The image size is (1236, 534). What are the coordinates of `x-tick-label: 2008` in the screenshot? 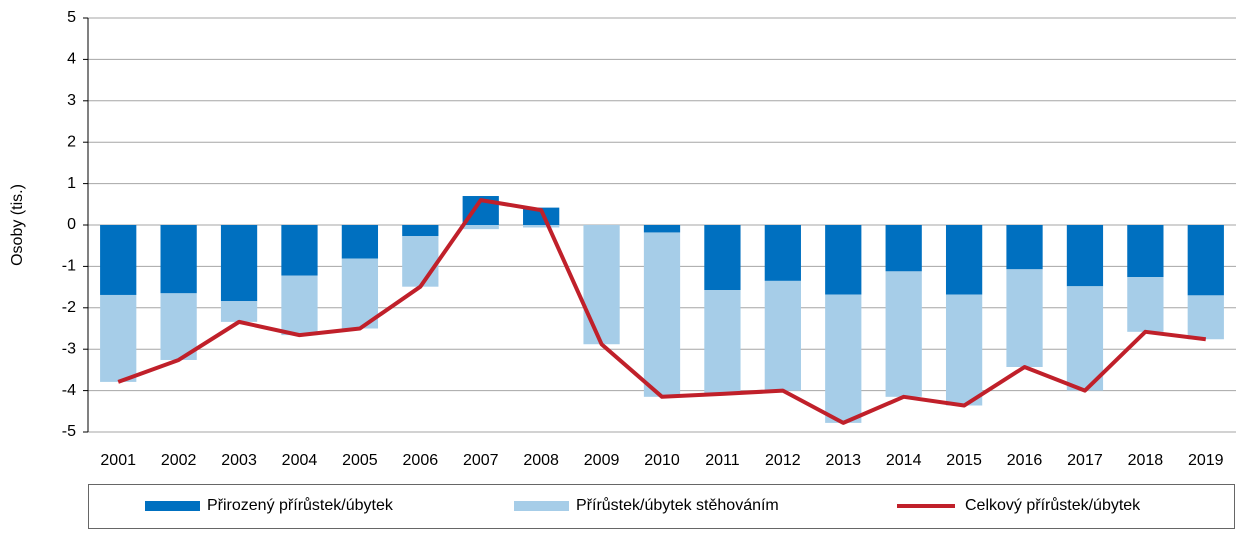 It's located at (541, 460).